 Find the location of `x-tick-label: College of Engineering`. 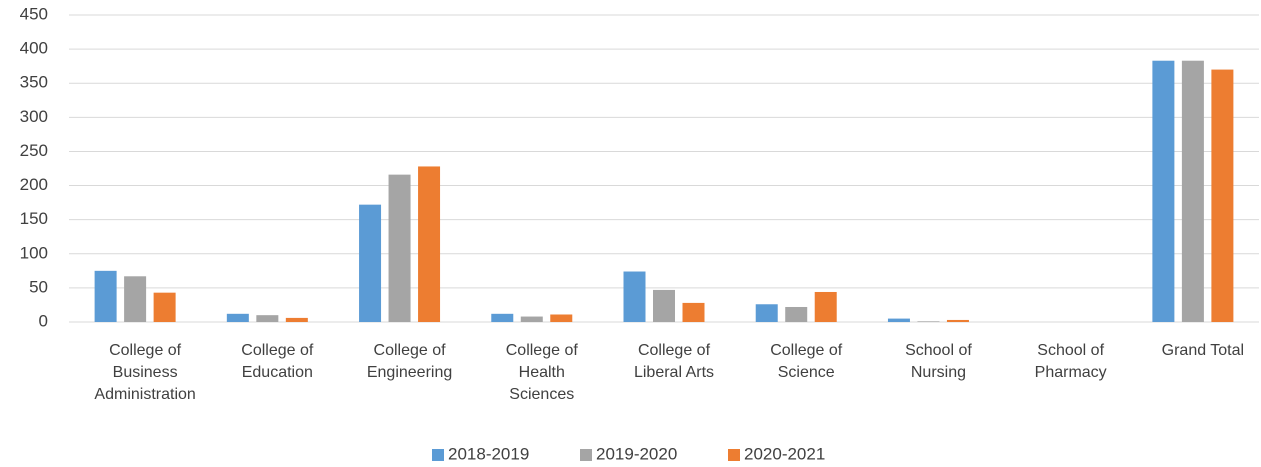

x-tick-label: College of Engineering is located at coordinates (409, 361).